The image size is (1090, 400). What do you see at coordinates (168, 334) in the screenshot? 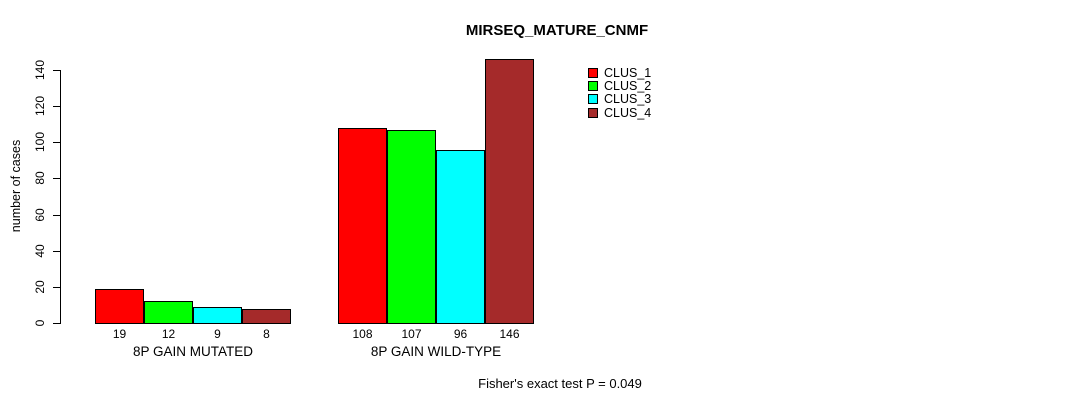
I see `bar-value-label: 12` at bounding box center [168, 334].